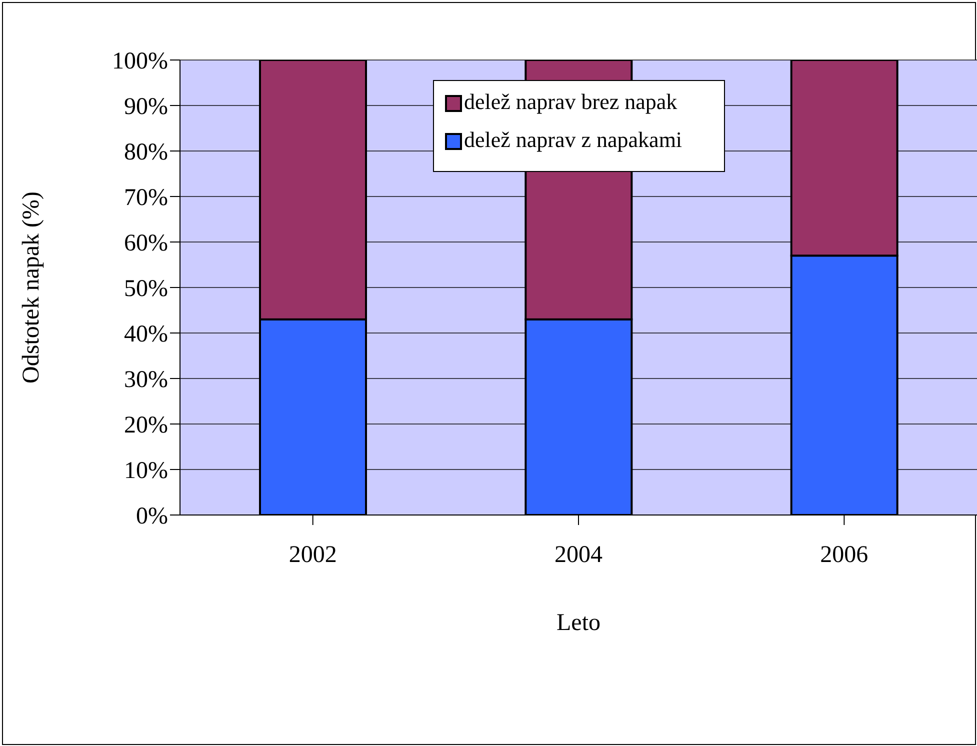  Describe the element at coordinates (146, 153) in the screenshot. I see `y-tick-label: 80%` at that location.